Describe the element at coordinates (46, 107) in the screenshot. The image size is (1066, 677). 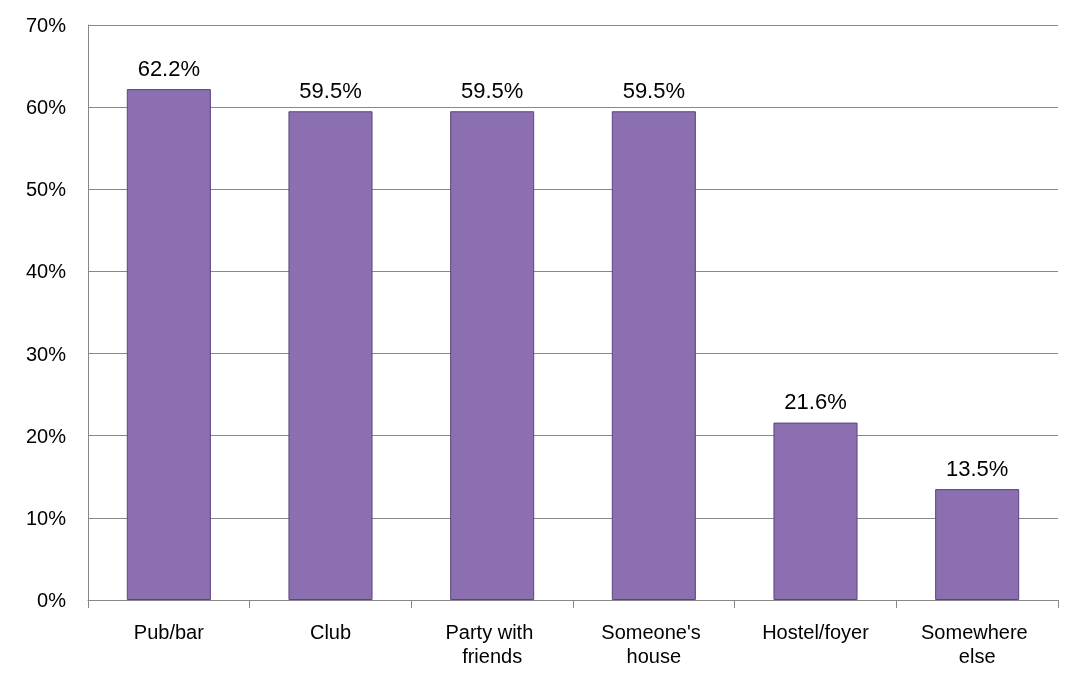
I see `y-tick-label: 60%` at that location.